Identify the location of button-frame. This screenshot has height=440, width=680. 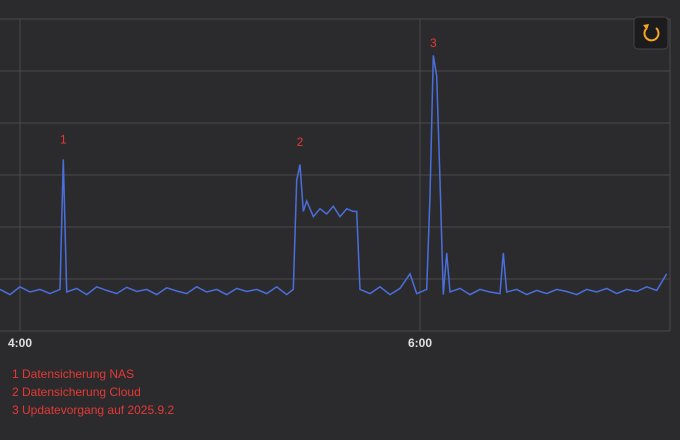
(651, 33).